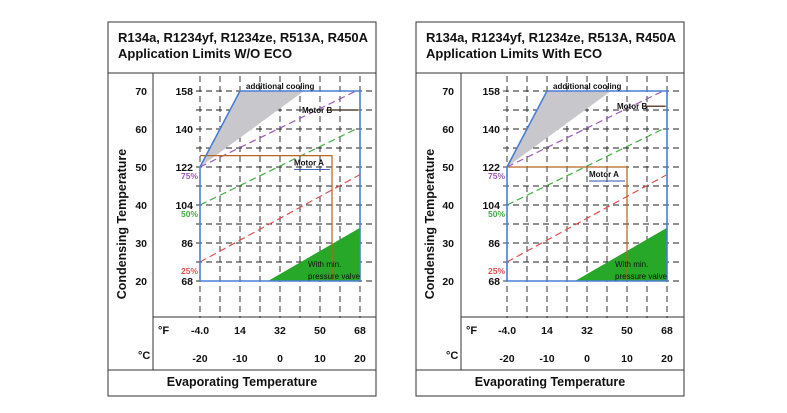 The height and width of the screenshot is (413, 787). What do you see at coordinates (205, 53) in the screenshot?
I see `chart-title-line2: Application Limits W/O ECO` at bounding box center [205, 53].